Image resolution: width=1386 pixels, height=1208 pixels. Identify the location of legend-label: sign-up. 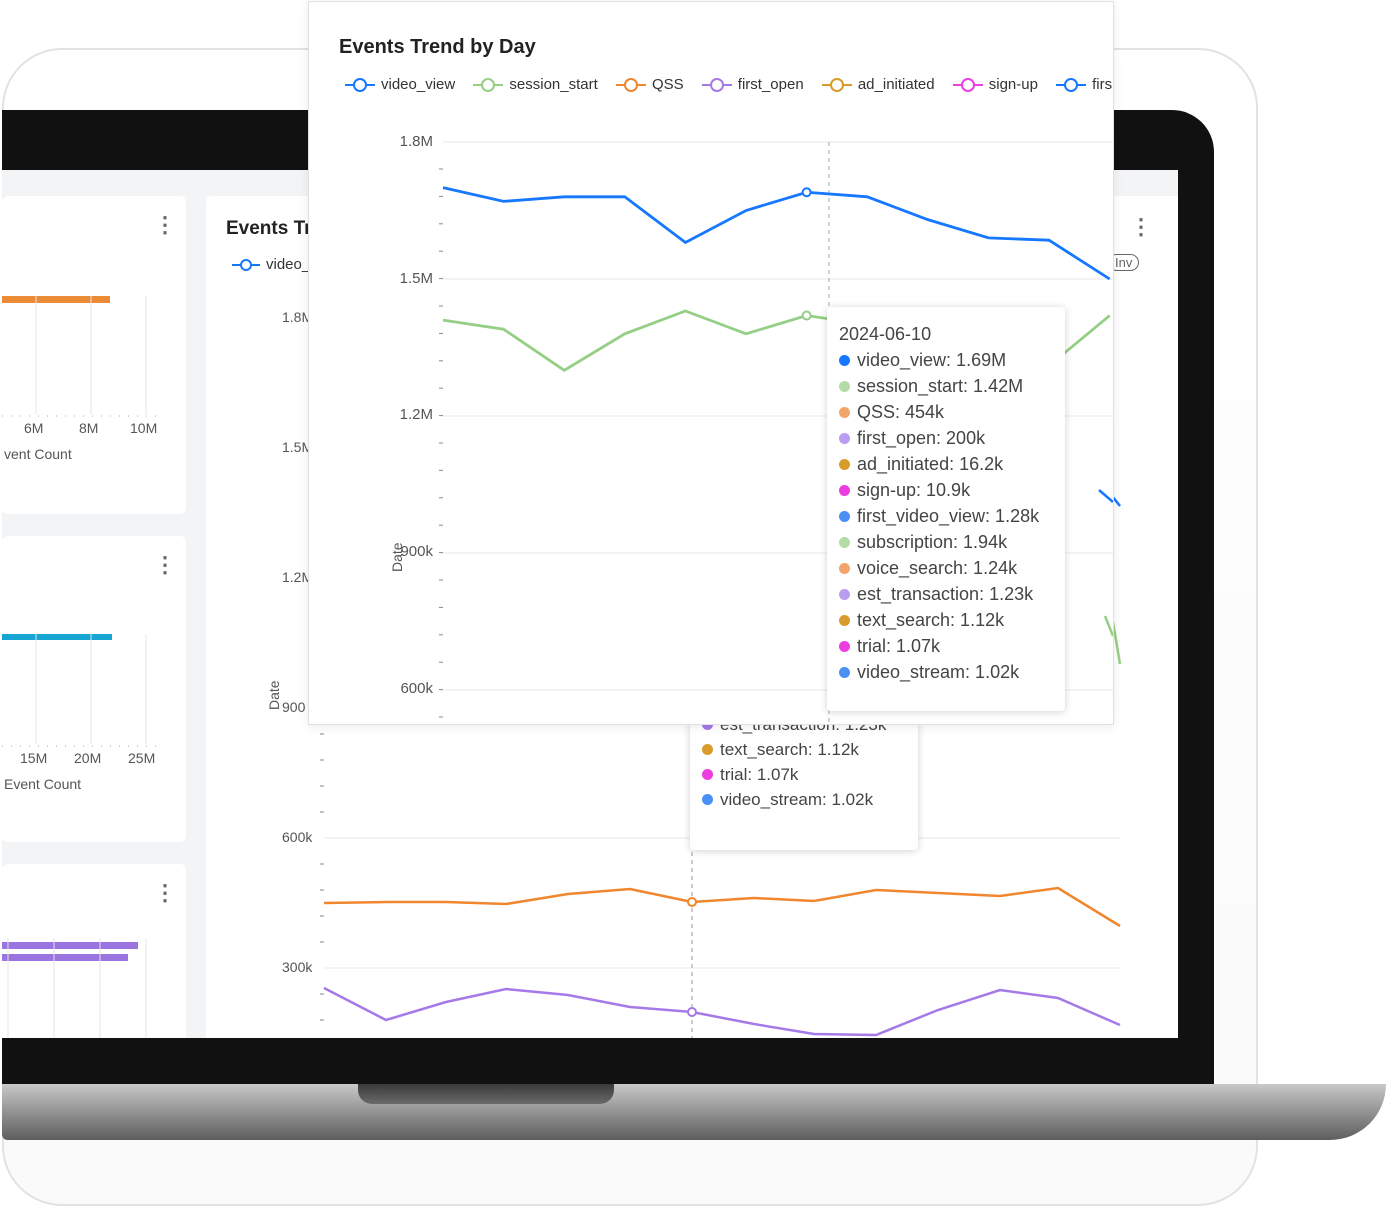
(1013, 84).